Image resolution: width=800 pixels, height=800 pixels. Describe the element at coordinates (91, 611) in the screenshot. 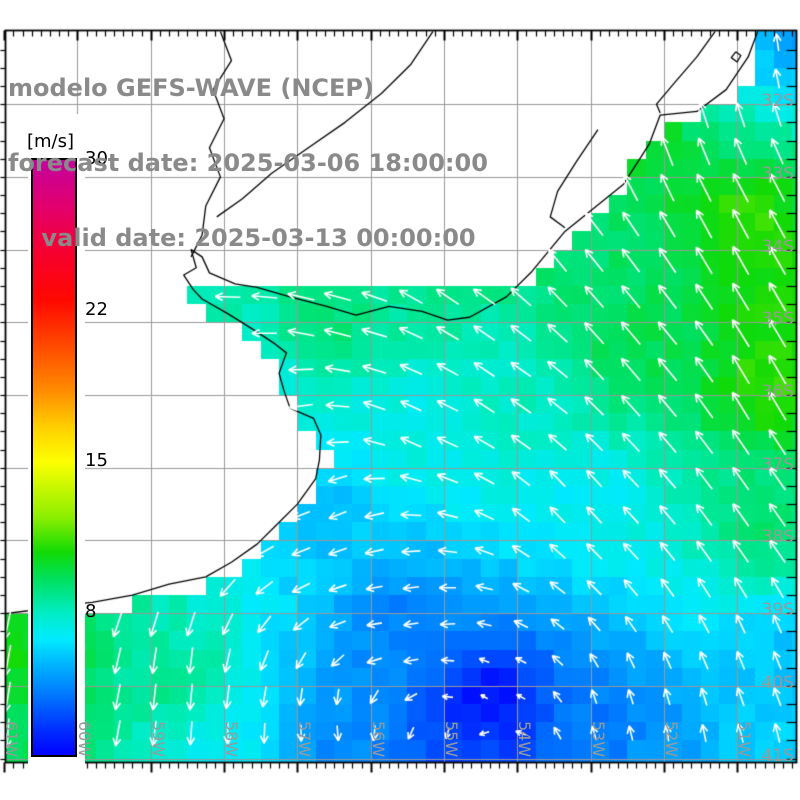

I see `colorbar-tick-label: 8` at that location.